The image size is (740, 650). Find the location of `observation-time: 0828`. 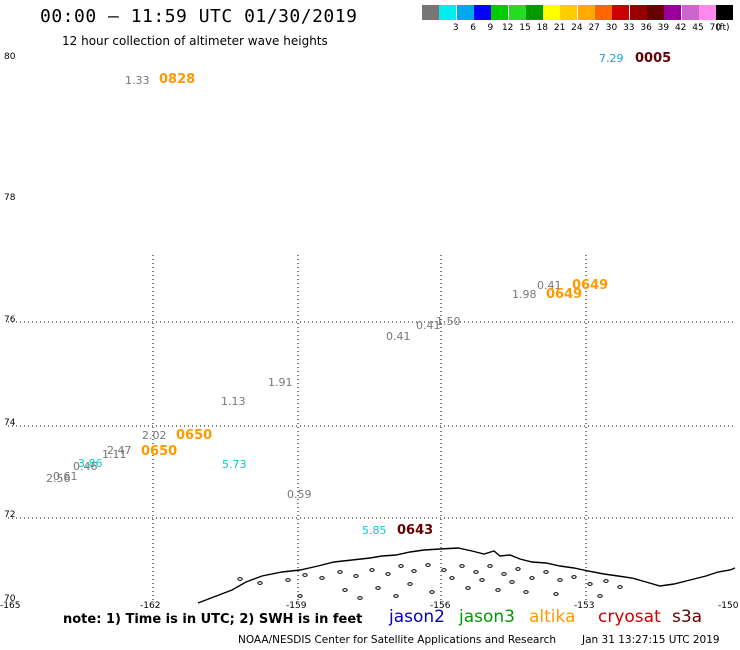

observation-time: 0828 is located at coordinates (177, 79).